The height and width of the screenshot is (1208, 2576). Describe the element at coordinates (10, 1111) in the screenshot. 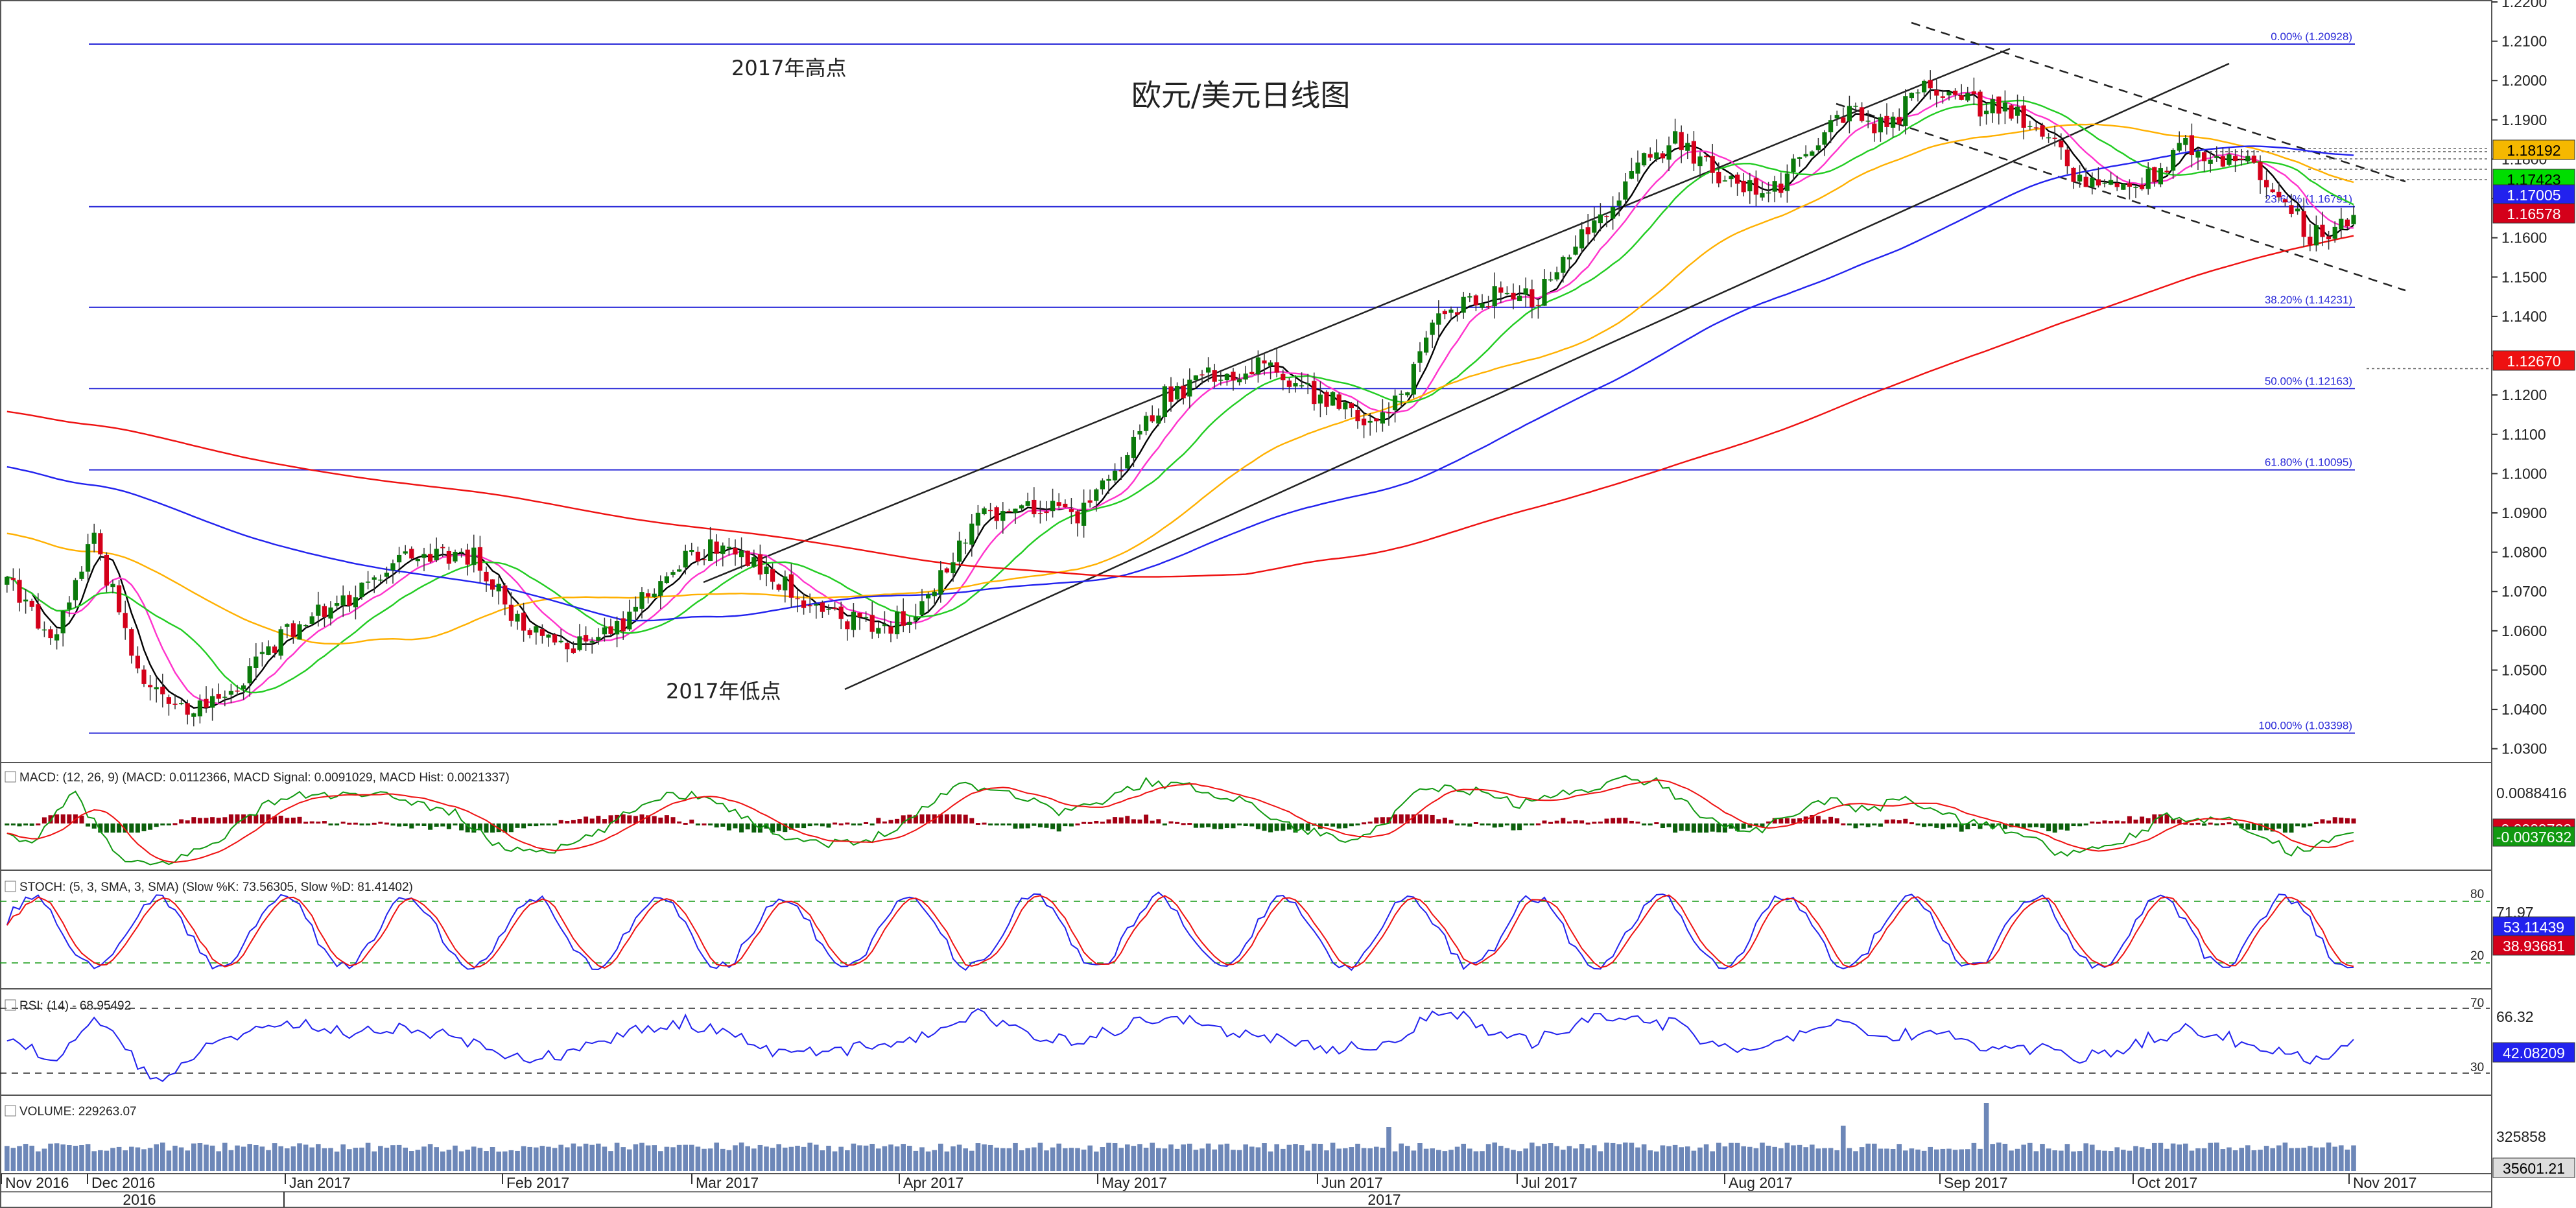

I see `volume-close-icon` at that location.